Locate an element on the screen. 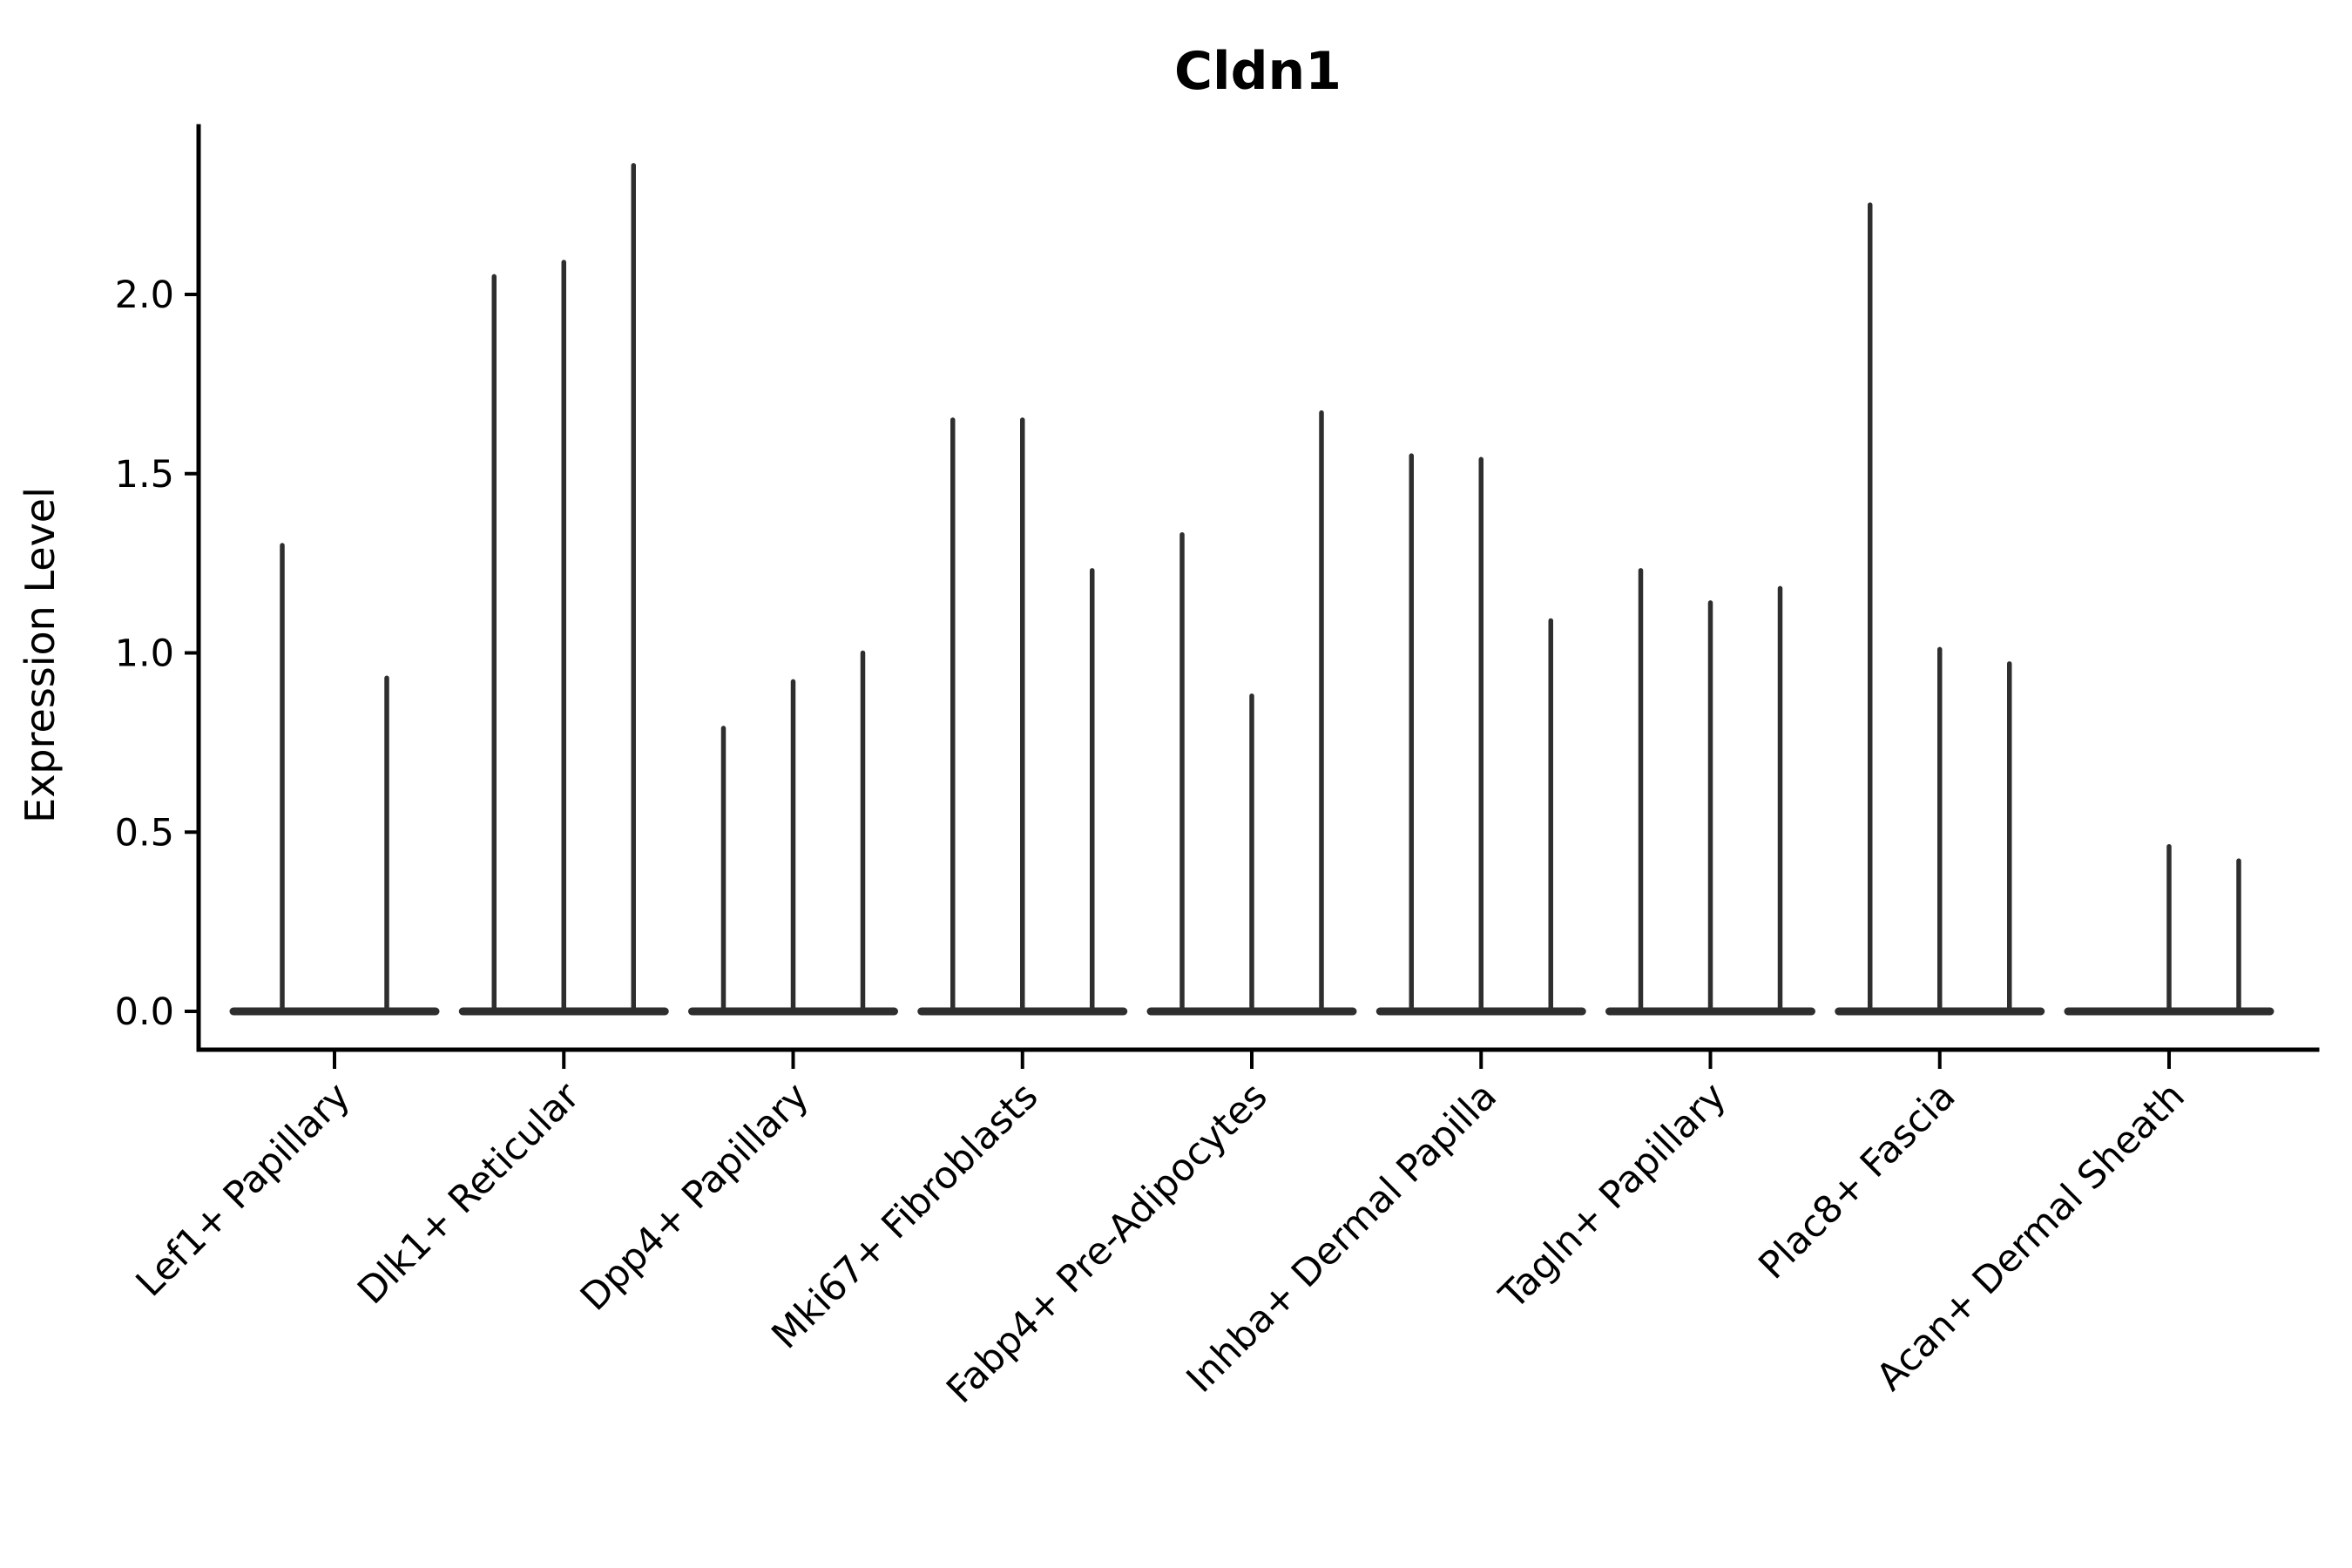 The width and height of the screenshot is (2352, 1568). x-tick-label: Lef1+ Papillary is located at coordinates (243, 1189).